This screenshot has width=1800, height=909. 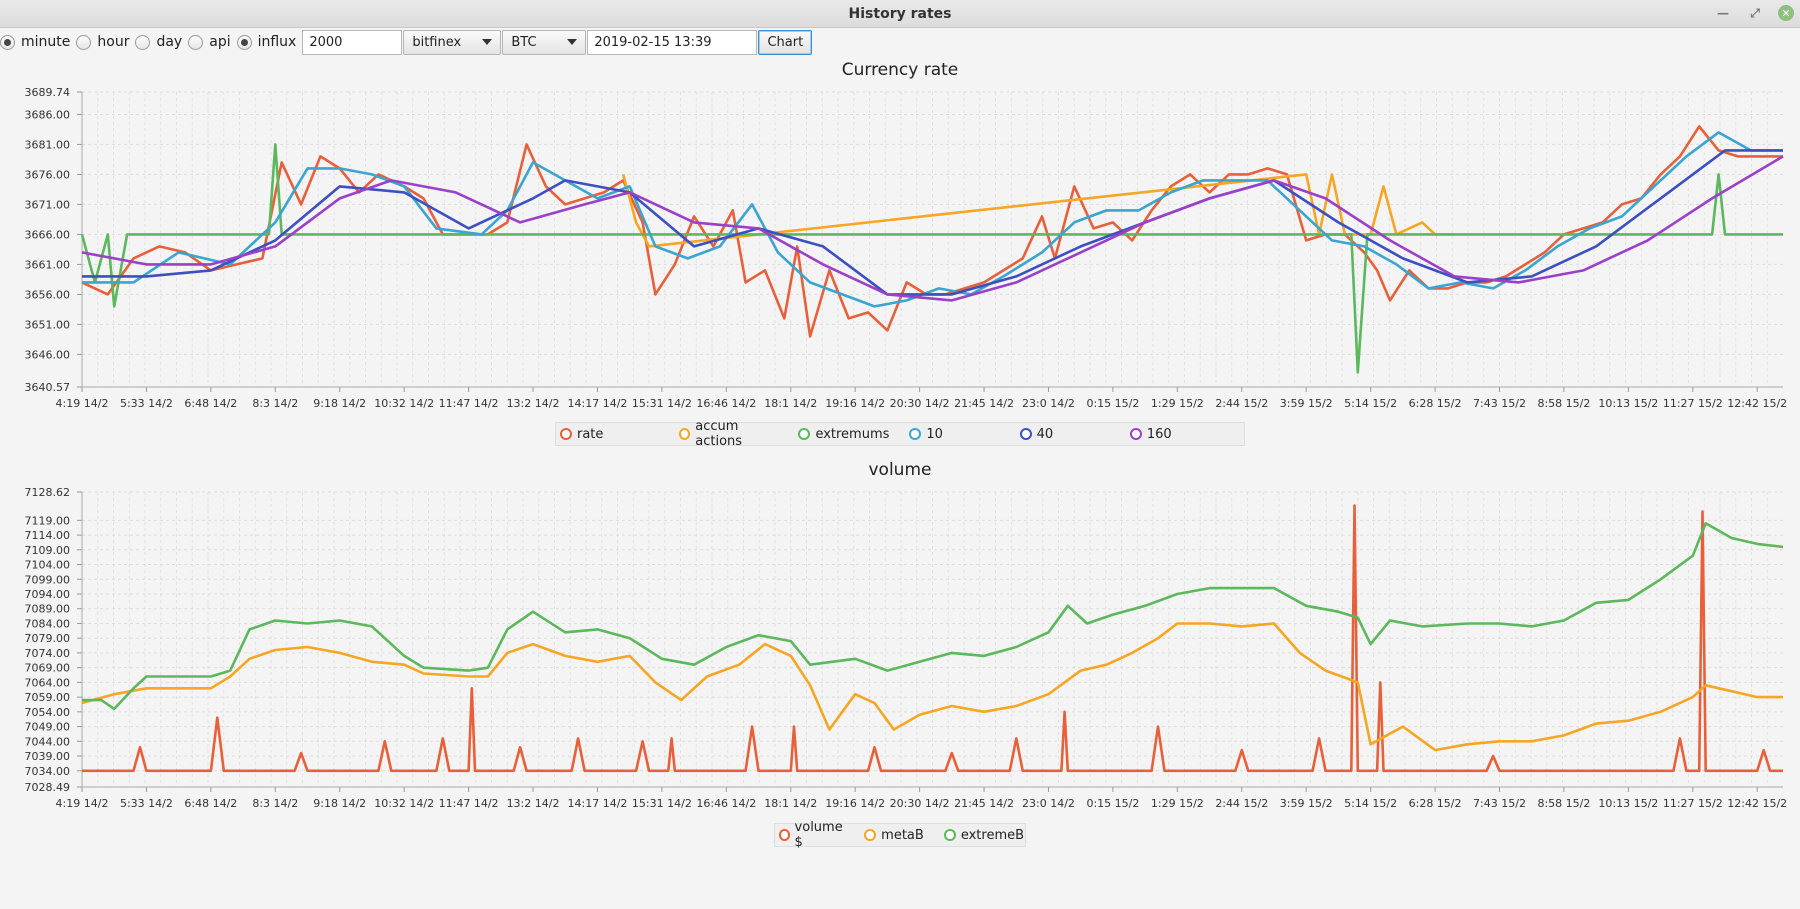 I want to click on radio-hour: hour, so click(x=105, y=42).